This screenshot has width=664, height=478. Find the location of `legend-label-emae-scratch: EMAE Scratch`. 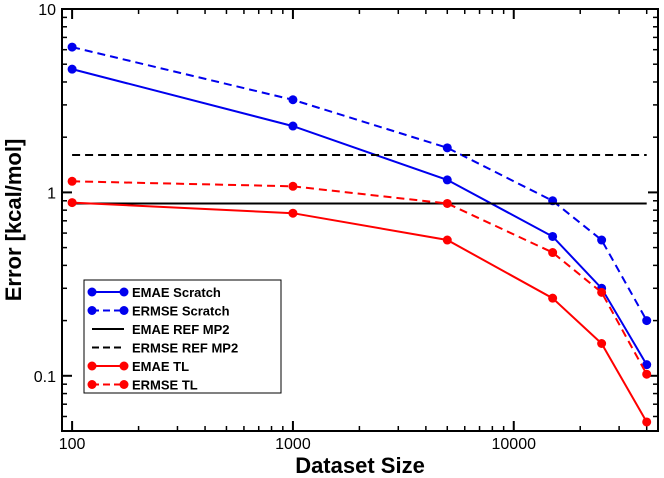

legend-label-emae-scratch: EMAE Scratch is located at coordinates (176, 292).